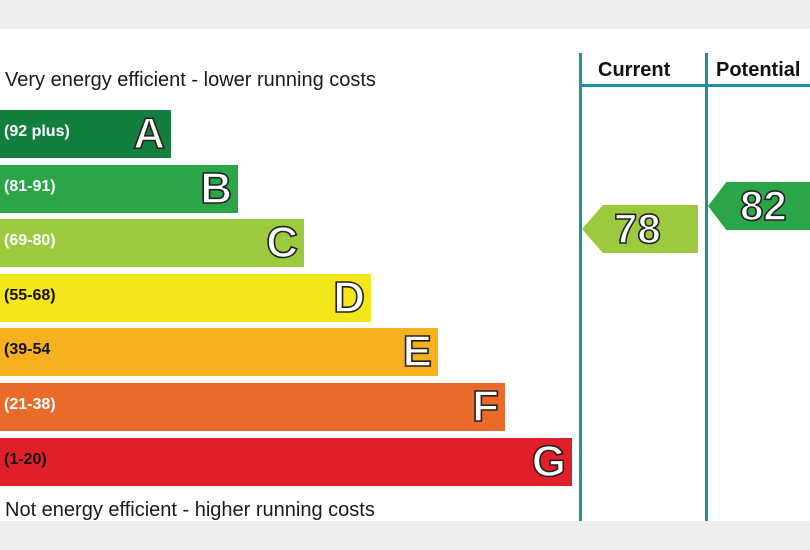 The height and width of the screenshot is (550, 810). I want to click on band-f: (21-38) F, so click(252, 407).